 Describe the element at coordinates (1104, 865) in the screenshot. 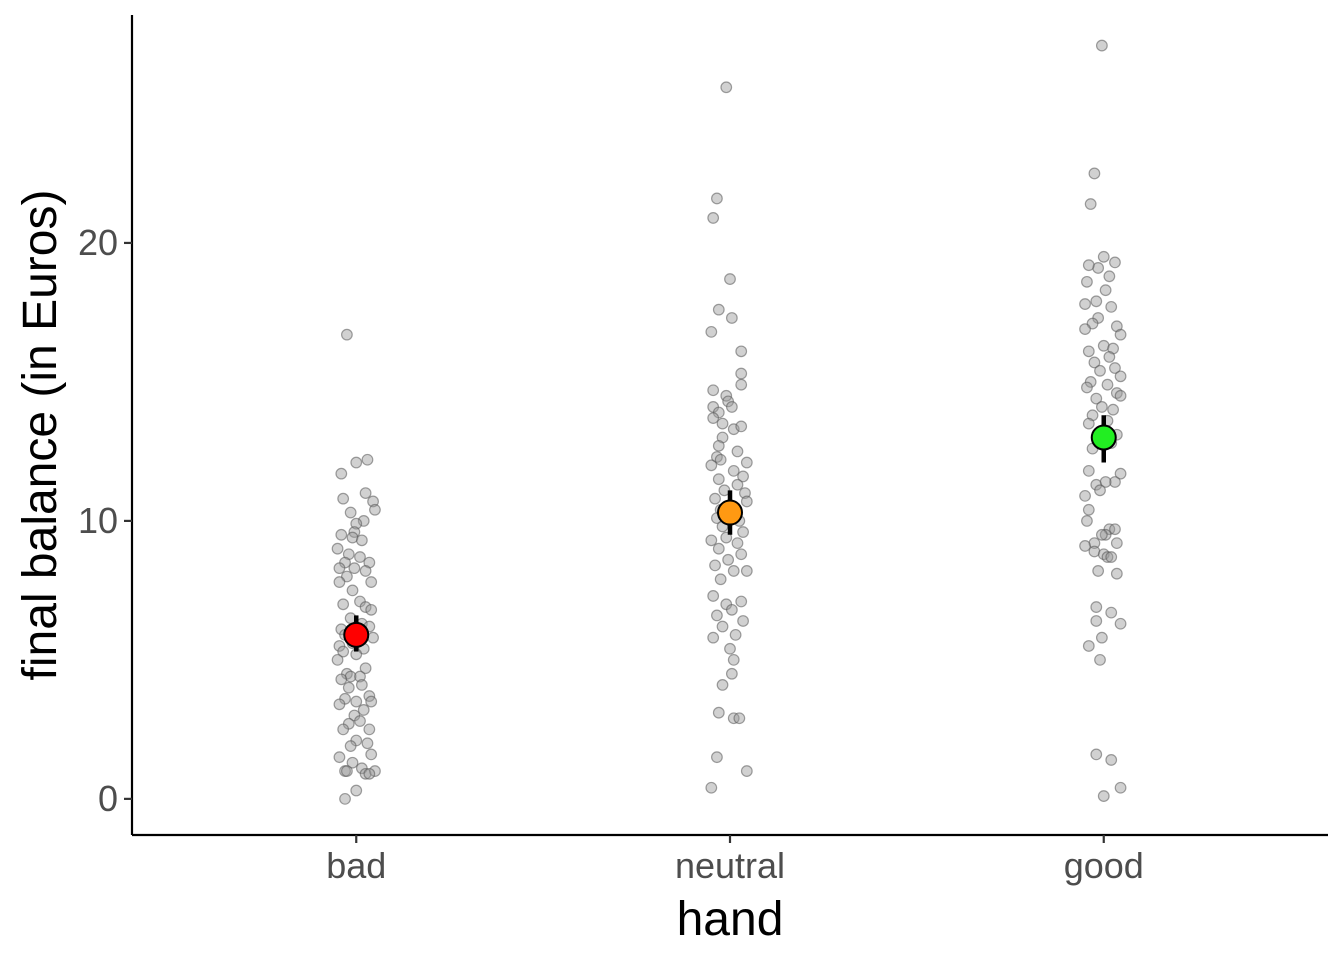

I see `x-tick-label-good: good` at that location.